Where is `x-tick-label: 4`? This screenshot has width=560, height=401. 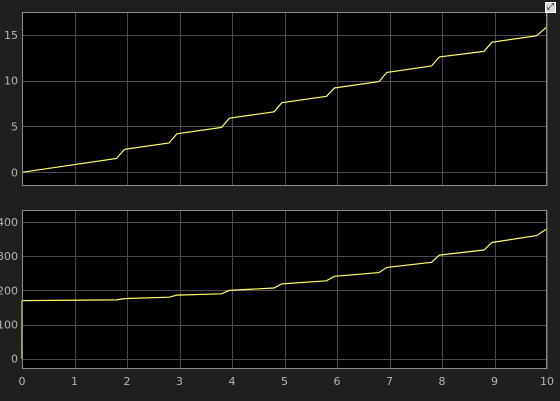 x-tick-label: 4 is located at coordinates (232, 381).